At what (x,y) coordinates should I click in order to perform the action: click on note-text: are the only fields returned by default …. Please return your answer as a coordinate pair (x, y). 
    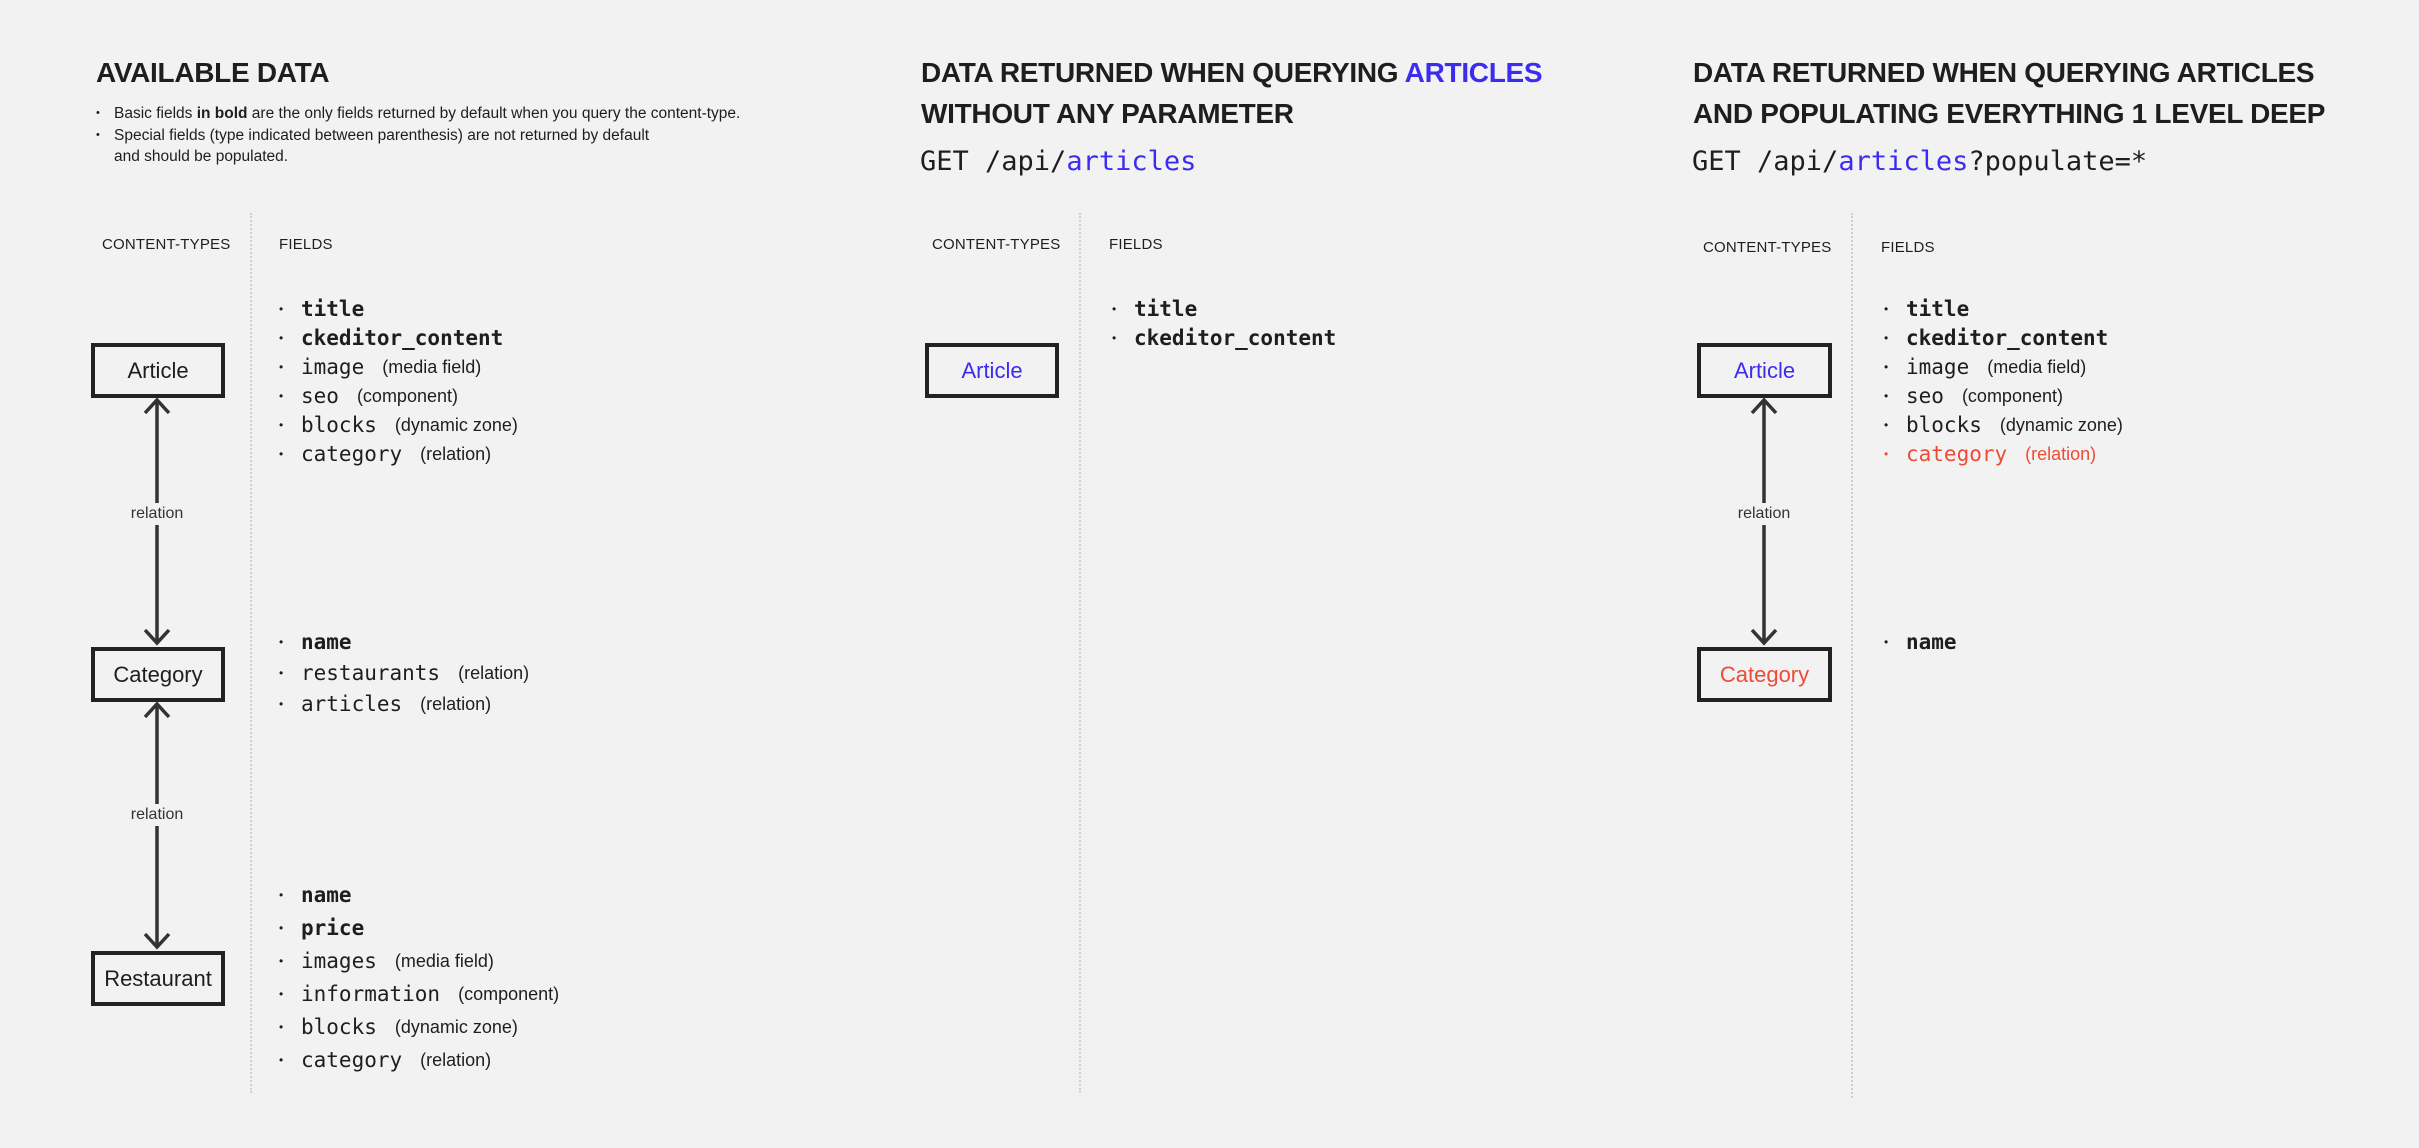
    Looking at the image, I should click on (494, 113).